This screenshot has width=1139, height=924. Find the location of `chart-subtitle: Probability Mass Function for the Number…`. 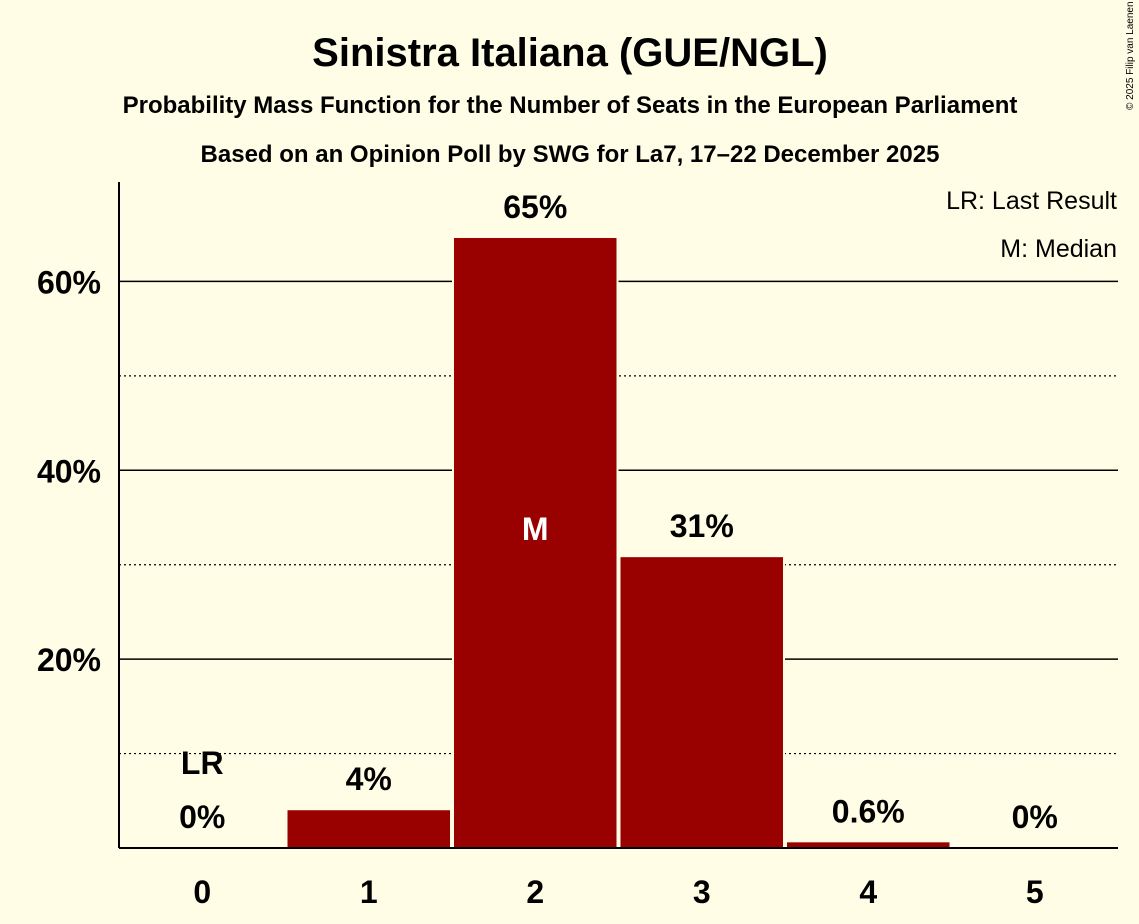

chart-subtitle: Probability Mass Function for the Number… is located at coordinates (570, 105).